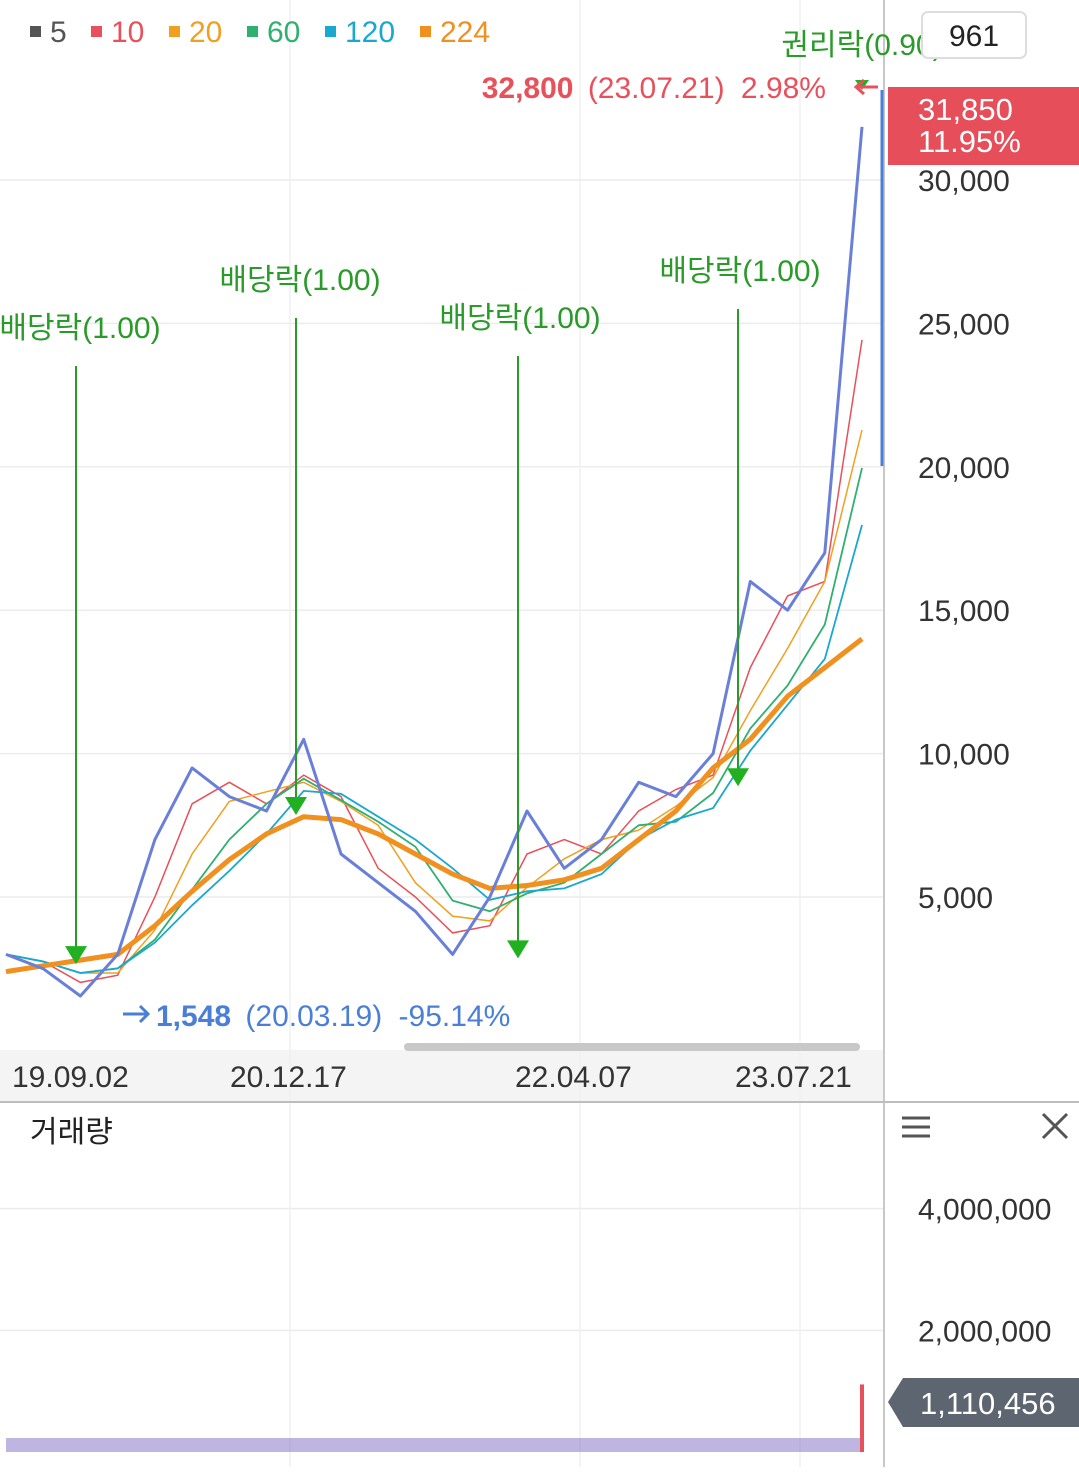 This screenshot has width=1079, height=1472. What do you see at coordinates (283, 32) in the screenshot?
I see `legend-label: 60` at bounding box center [283, 32].